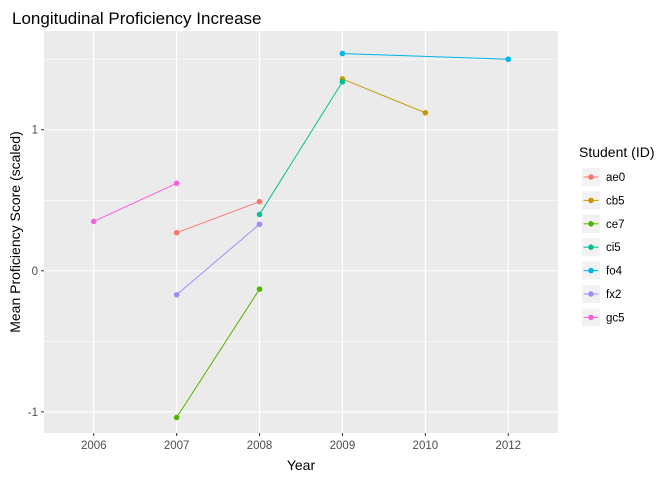 This screenshot has height=480, width=672. What do you see at coordinates (426, 446) in the screenshot?
I see `x-tick-label: 2010` at bounding box center [426, 446].